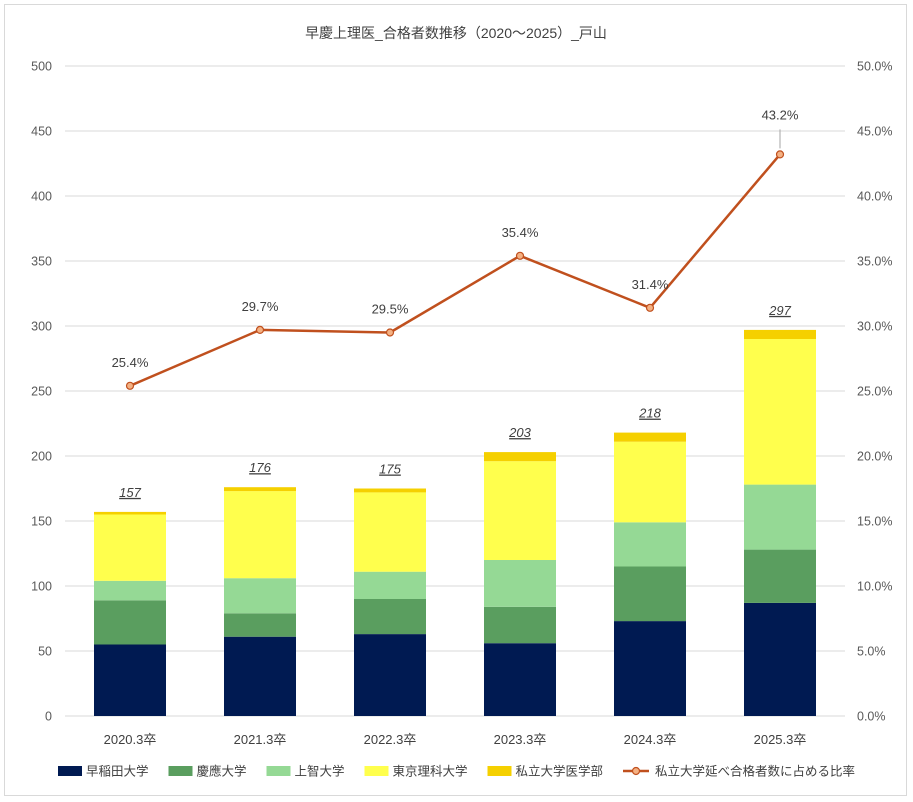 This screenshot has width=913, height=802. Describe the element at coordinates (779, 310) in the screenshot. I see `total-label: 297` at that location.